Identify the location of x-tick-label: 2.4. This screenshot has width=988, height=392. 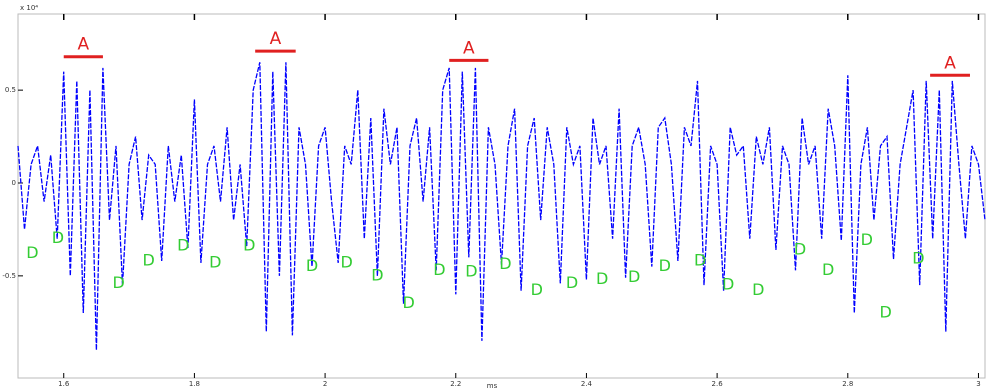
(587, 384).